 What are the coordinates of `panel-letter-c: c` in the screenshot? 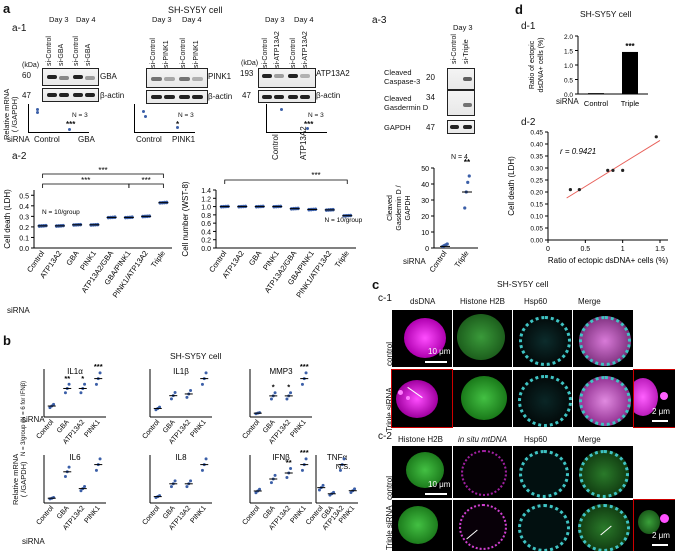 It's located at (376, 284).